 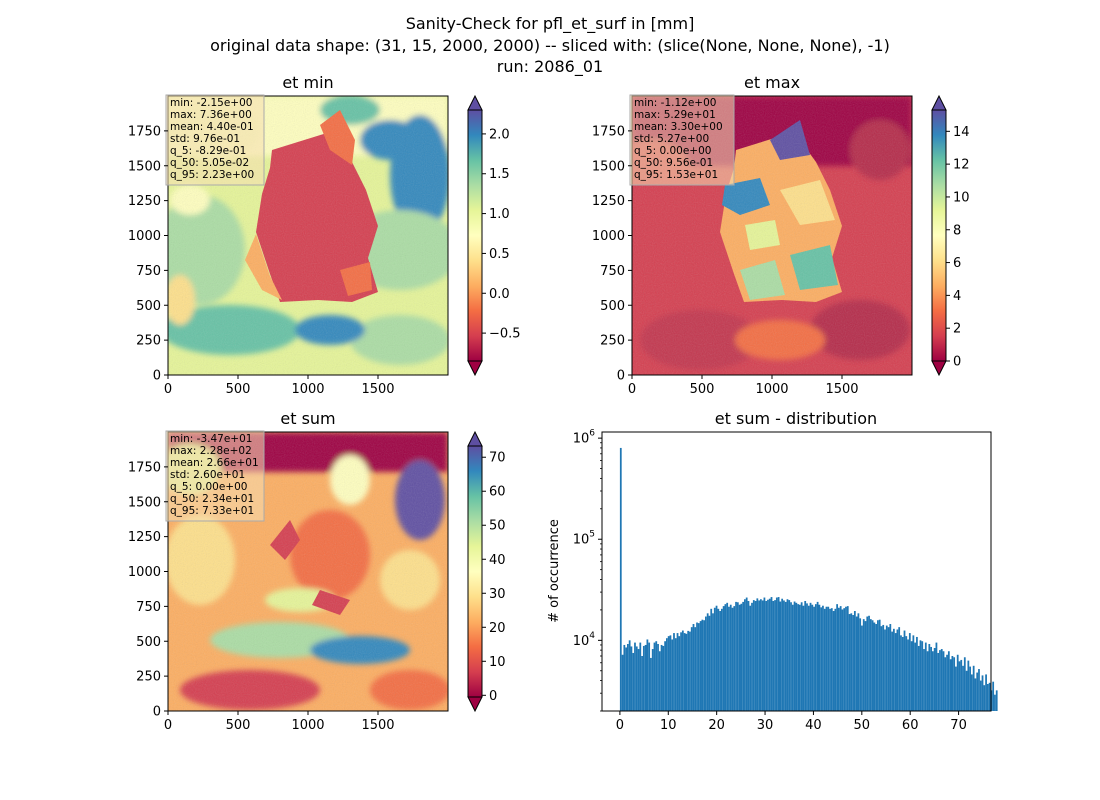 I want to click on y-tick-label: 500, so click(x=148, y=306).